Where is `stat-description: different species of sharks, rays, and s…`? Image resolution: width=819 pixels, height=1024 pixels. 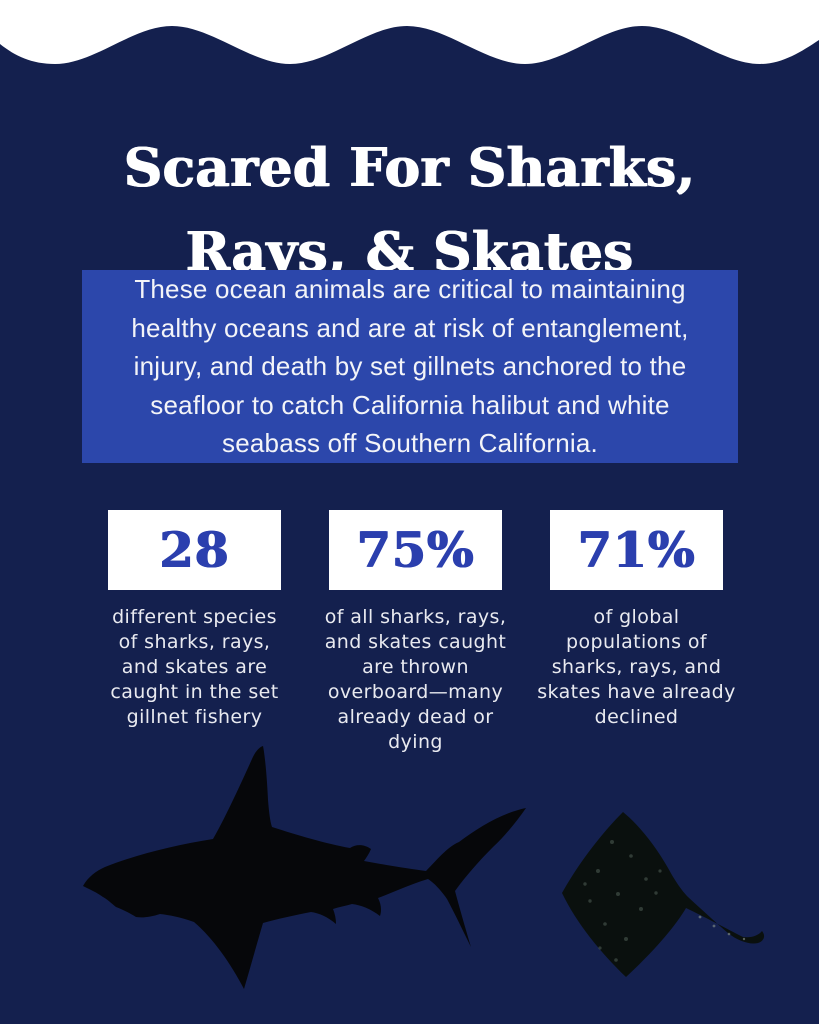 stat-description: different species of sharks, rays, and s… is located at coordinates (194, 667).